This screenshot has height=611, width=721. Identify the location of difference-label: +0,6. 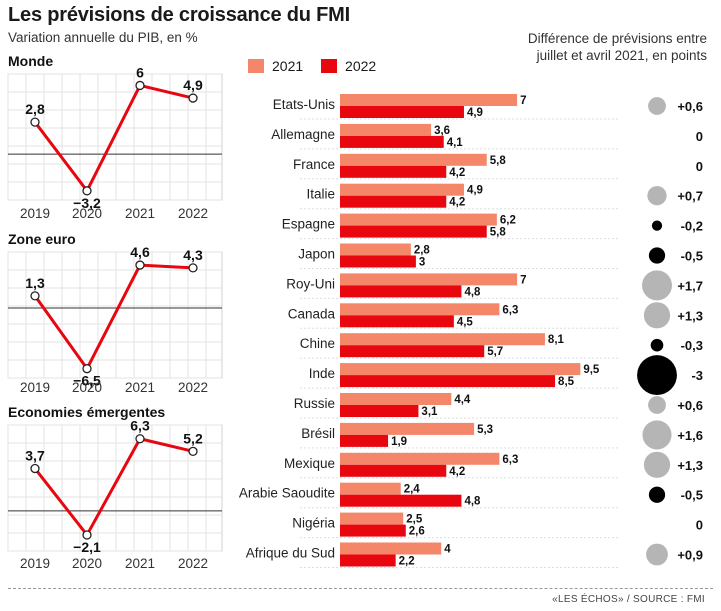
(690, 106).